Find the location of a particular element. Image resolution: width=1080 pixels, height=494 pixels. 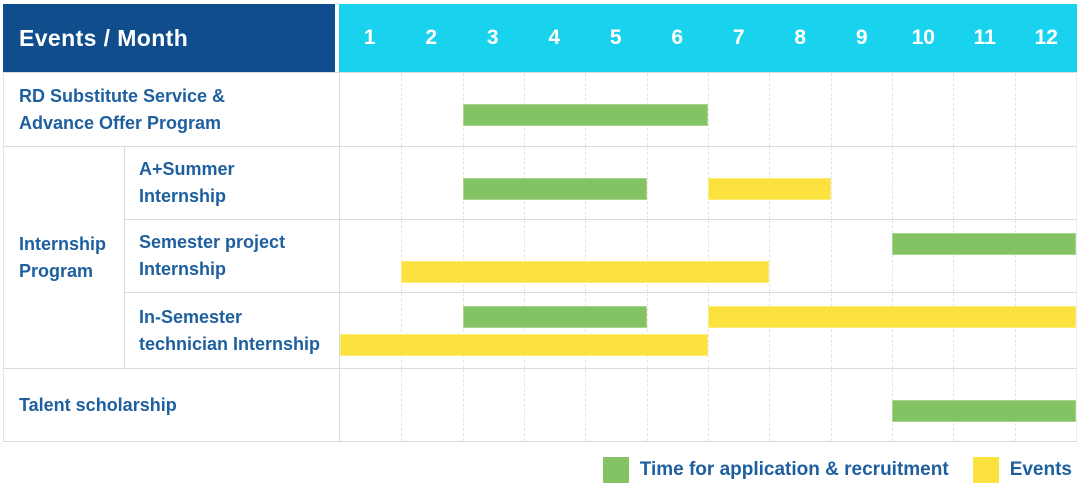

table-title-cell: Events / Month is located at coordinates (169, 38).